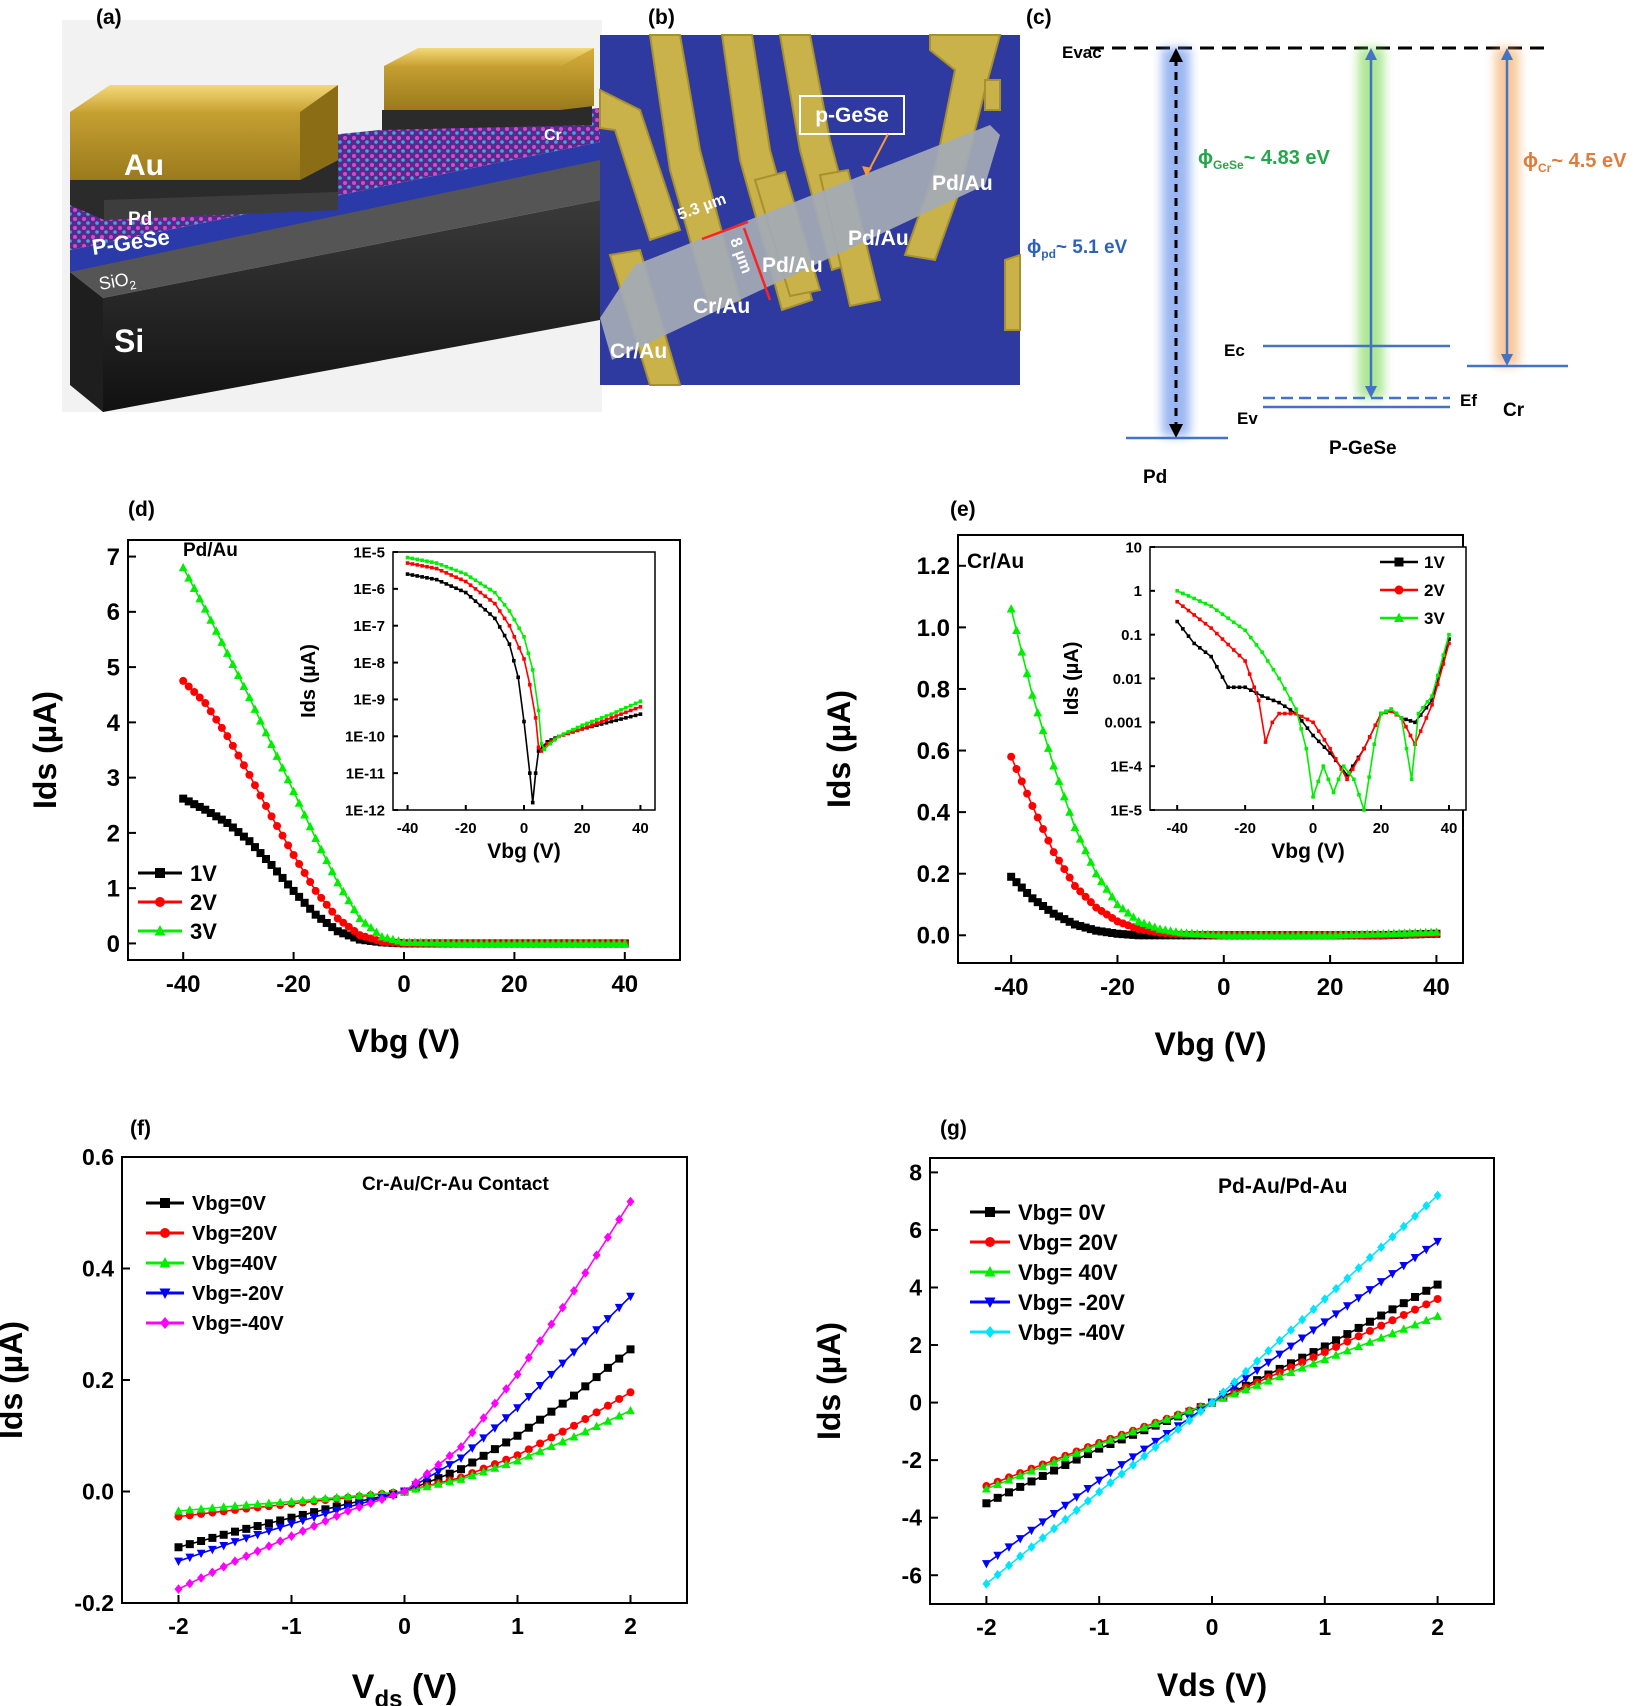 Image resolution: width=1644 pixels, height=1706 pixels. I want to click on d-xtick-label: -20, so click(293, 984).